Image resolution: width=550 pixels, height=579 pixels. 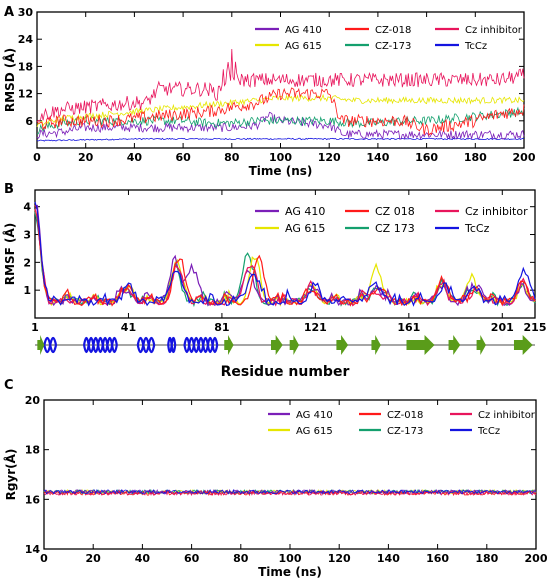 What do you see at coordinates (535, 327) in the screenshot?
I see `x-tick-label: 215` at bounding box center [535, 327].